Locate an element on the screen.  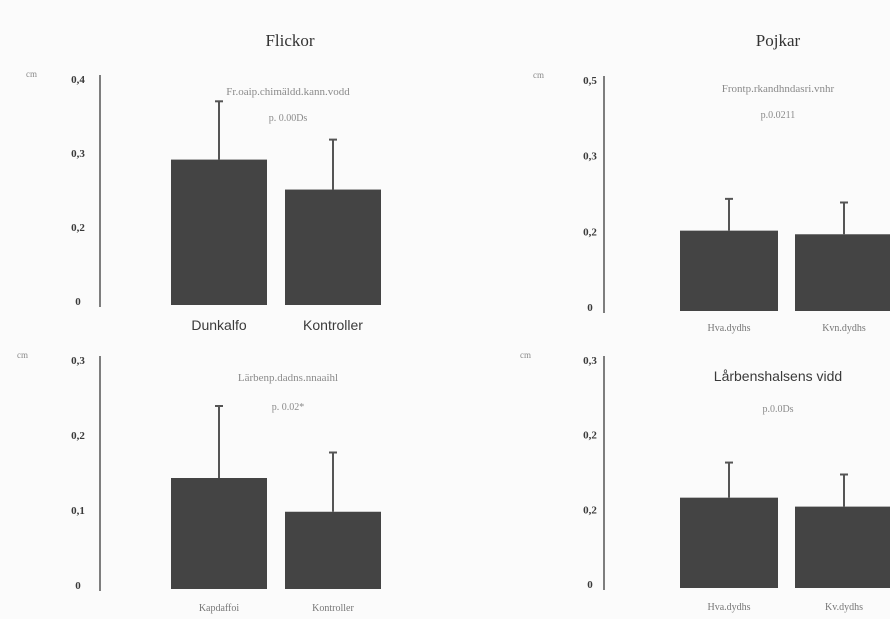
panel-title: Lårbenshalsens vidd is located at coordinates (778, 376).